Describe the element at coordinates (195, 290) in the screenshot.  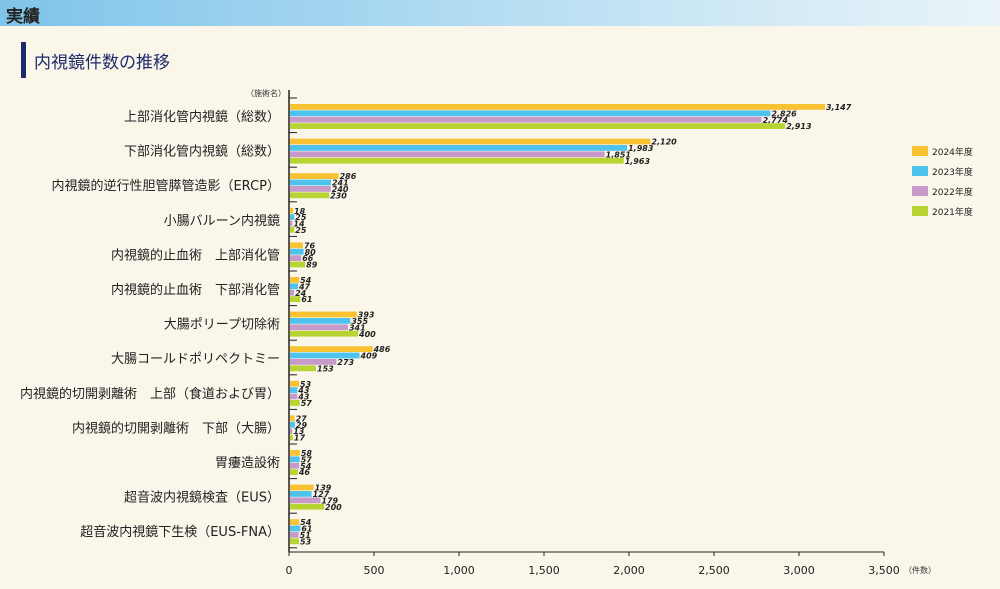
I see `category-label: 内視鏡的止血術 下部消化管` at that location.